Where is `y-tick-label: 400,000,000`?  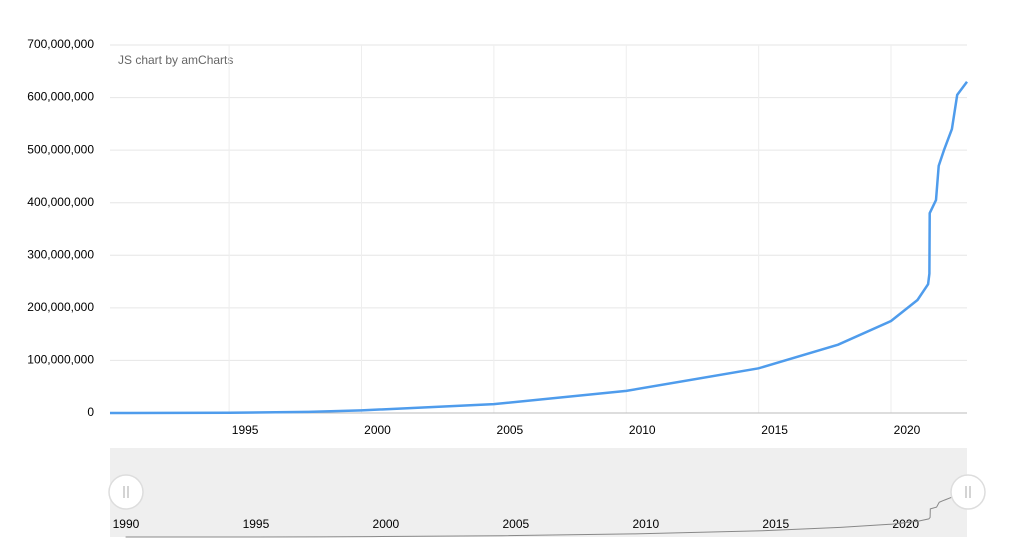
y-tick-label: 400,000,000 is located at coordinates (60, 202).